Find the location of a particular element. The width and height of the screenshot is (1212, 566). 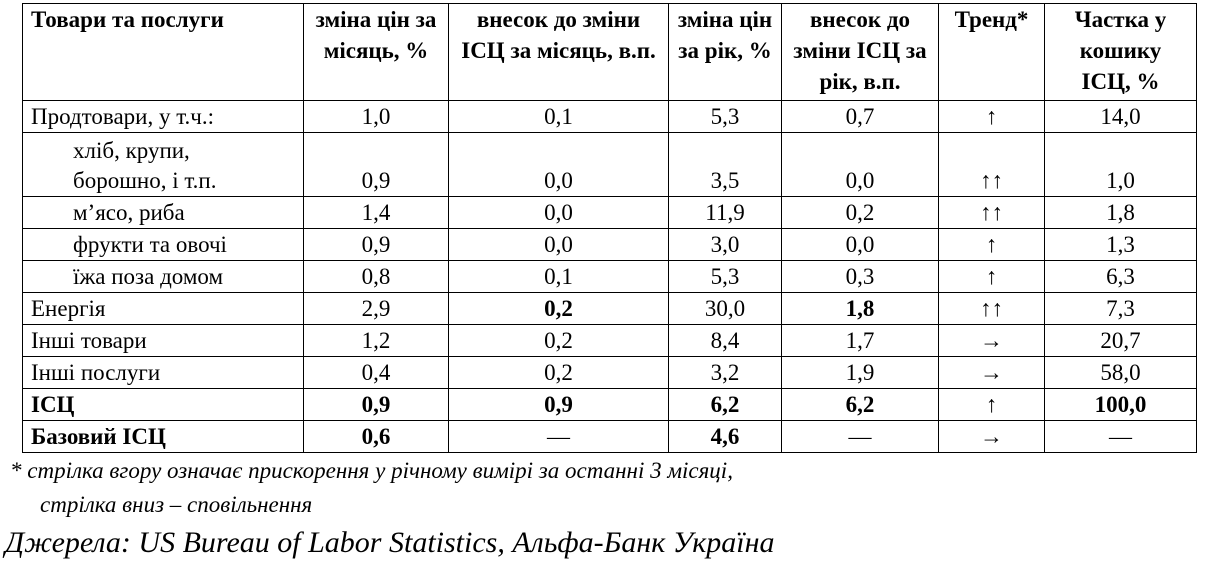

table-cell: 1,2 is located at coordinates (376, 340).